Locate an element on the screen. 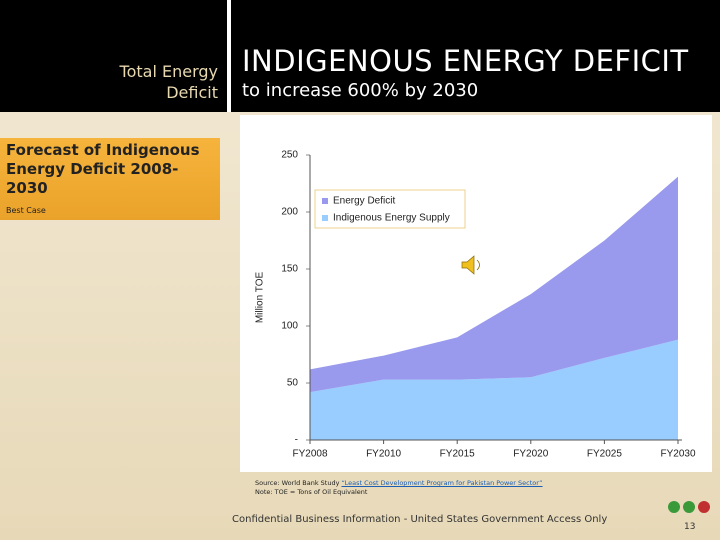 This screenshot has height=540, width=720. x-tick-label: FY2008 is located at coordinates (309, 454).